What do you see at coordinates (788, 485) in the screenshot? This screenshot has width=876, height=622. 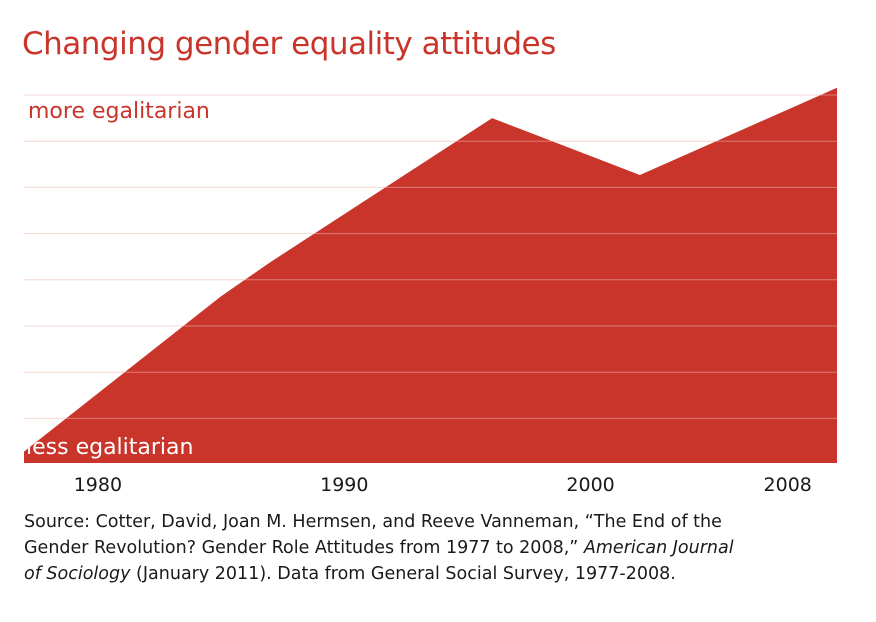 I see `x-tick-label: 2008` at bounding box center [788, 485].